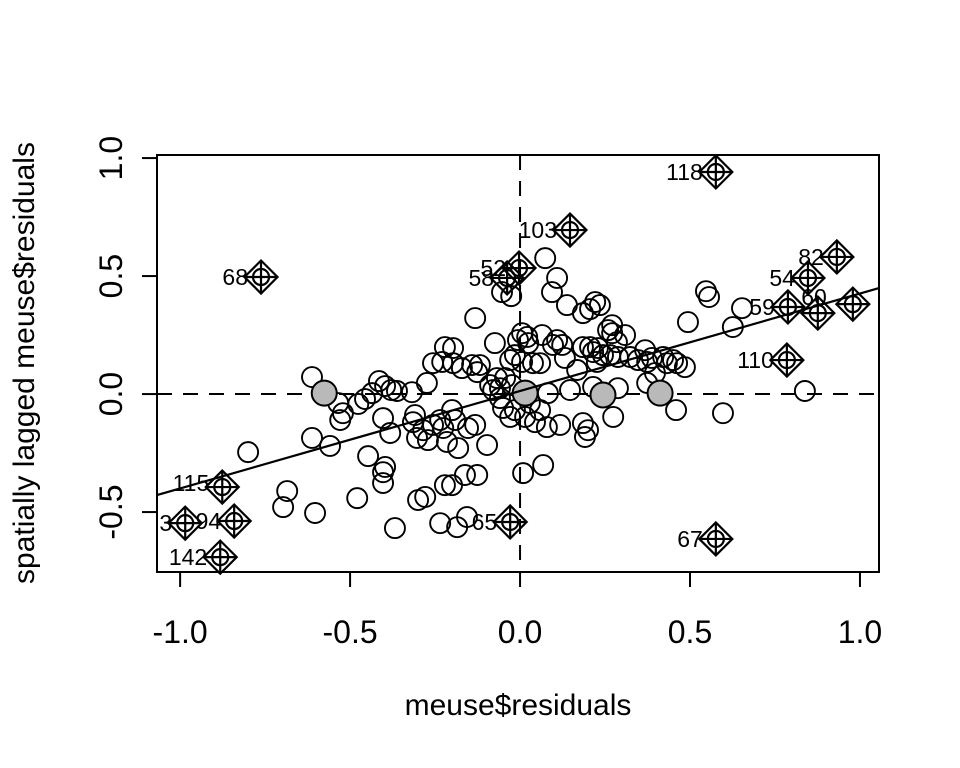  Describe the element at coordinates (538, 230) in the screenshot. I see `influence-point-label: 103` at that location.